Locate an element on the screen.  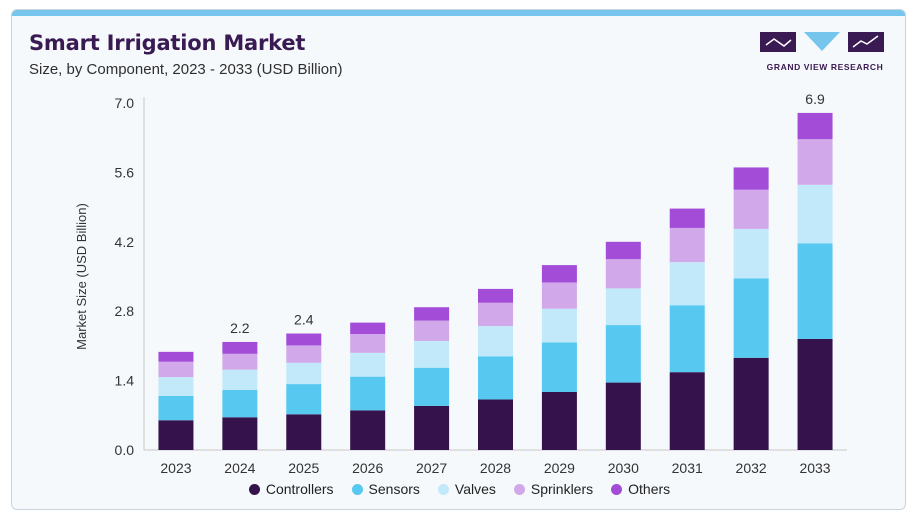
bar-segment-sensors-2028 is located at coordinates (495, 378).